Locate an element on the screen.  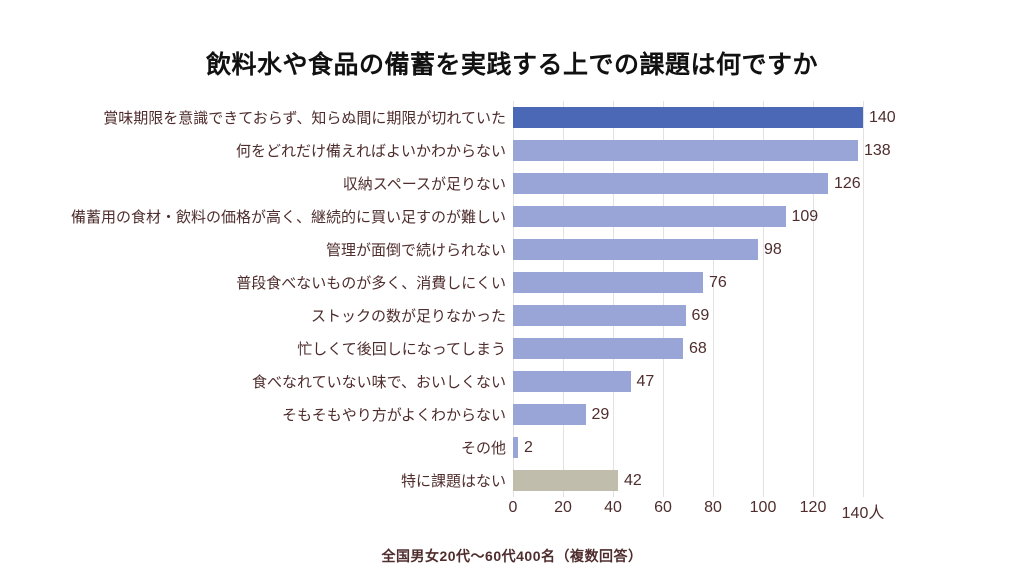
bar-track: 42 is located at coordinates (768, 480).